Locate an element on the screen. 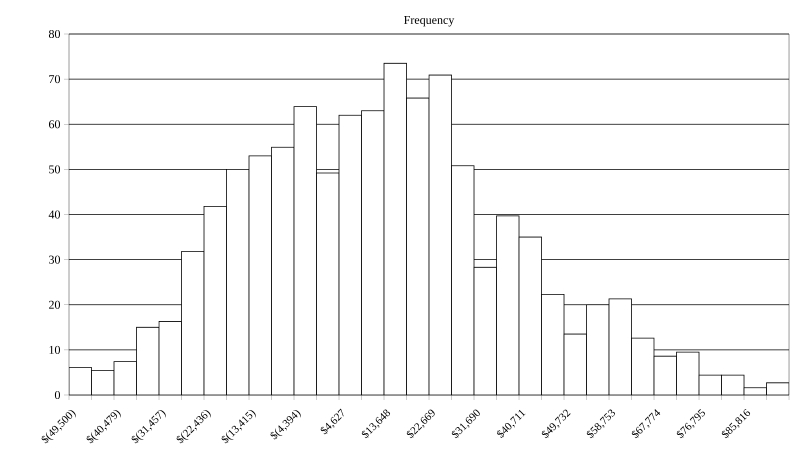  chart-title: Frequency is located at coordinates (429, 21).